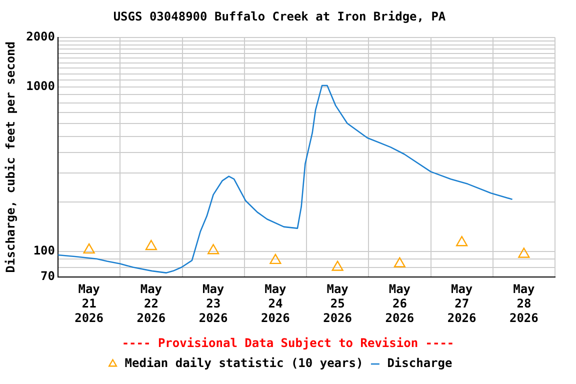  What do you see at coordinates (44, 250) in the screenshot?
I see `y-tick-label: 100` at bounding box center [44, 250].